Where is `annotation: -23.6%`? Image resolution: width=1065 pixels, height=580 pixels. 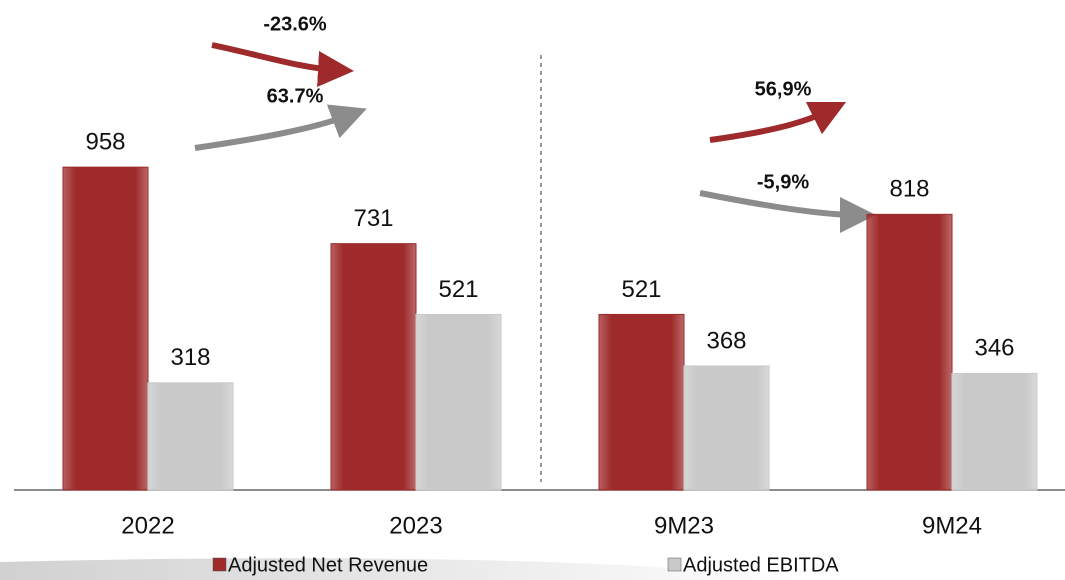
annotation: -23.6% is located at coordinates (295, 24).